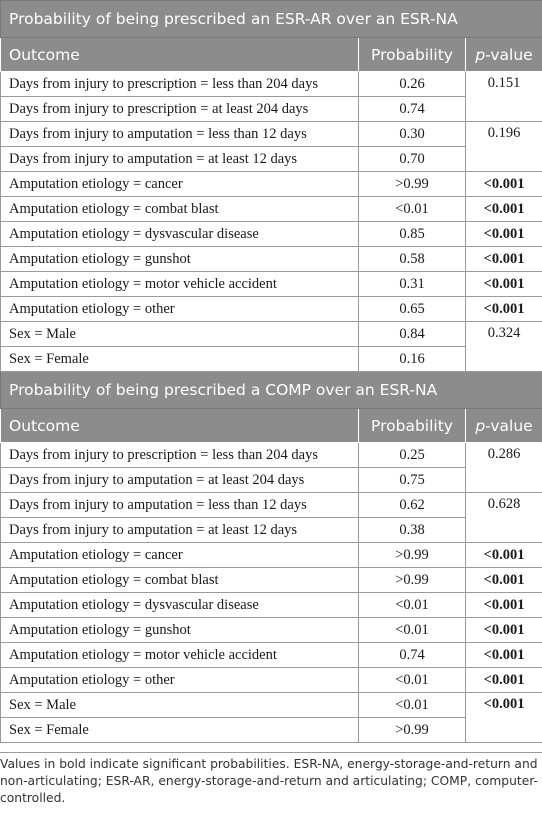 The height and width of the screenshot is (815, 542). What do you see at coordinates (412, 84) in the screenshot?
I see `probability-cell: 0.26` at bounding box center [412, 84].